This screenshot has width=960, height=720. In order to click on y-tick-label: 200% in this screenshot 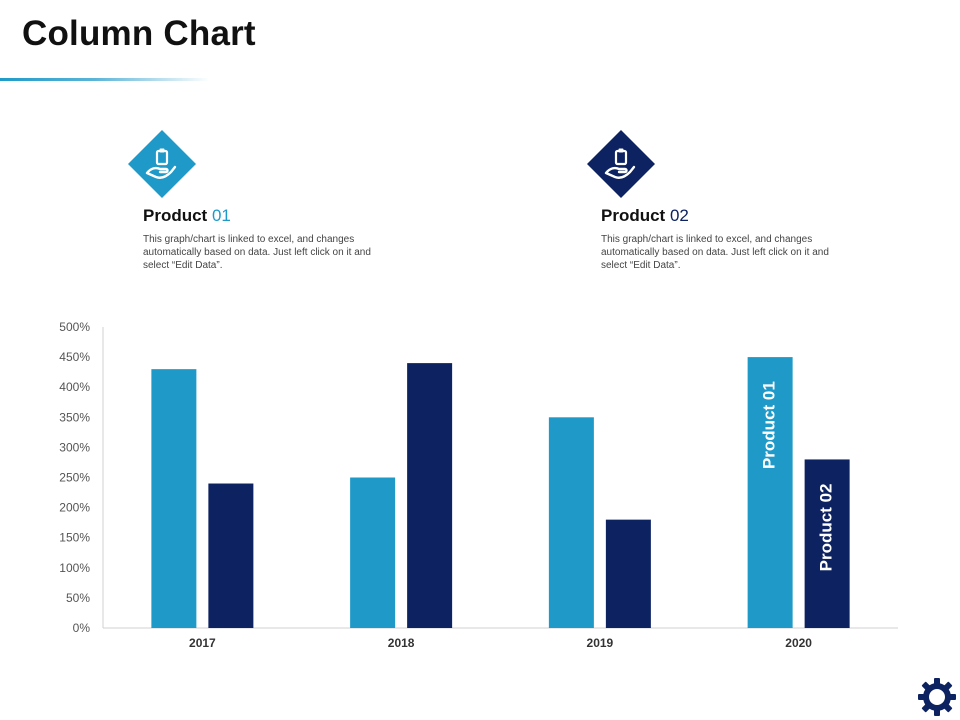, I will do `click(74, 508)`.